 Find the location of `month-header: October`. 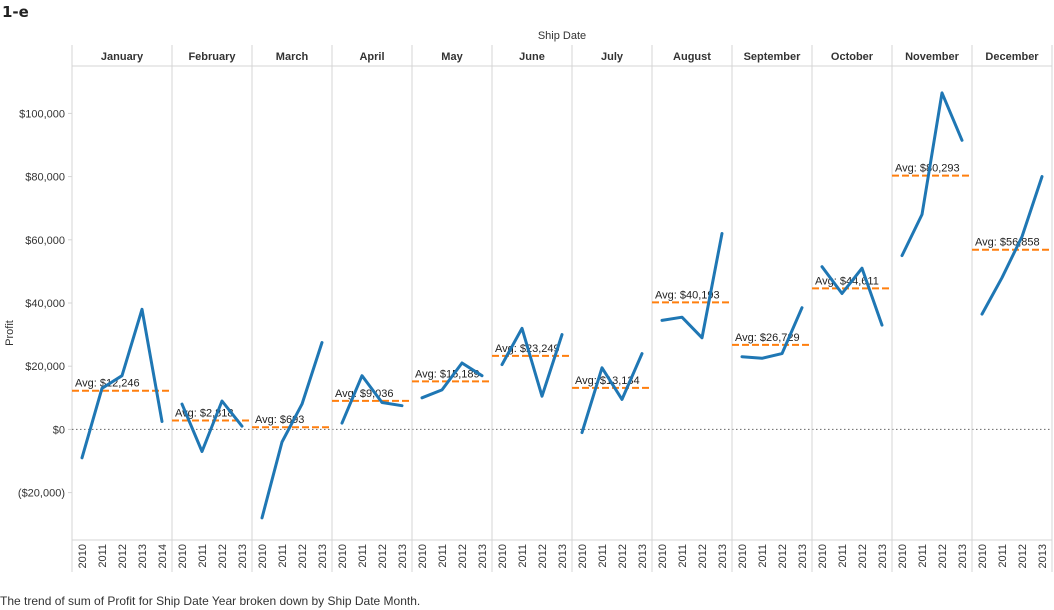

month-header: October is located at coordinates (852, 57).